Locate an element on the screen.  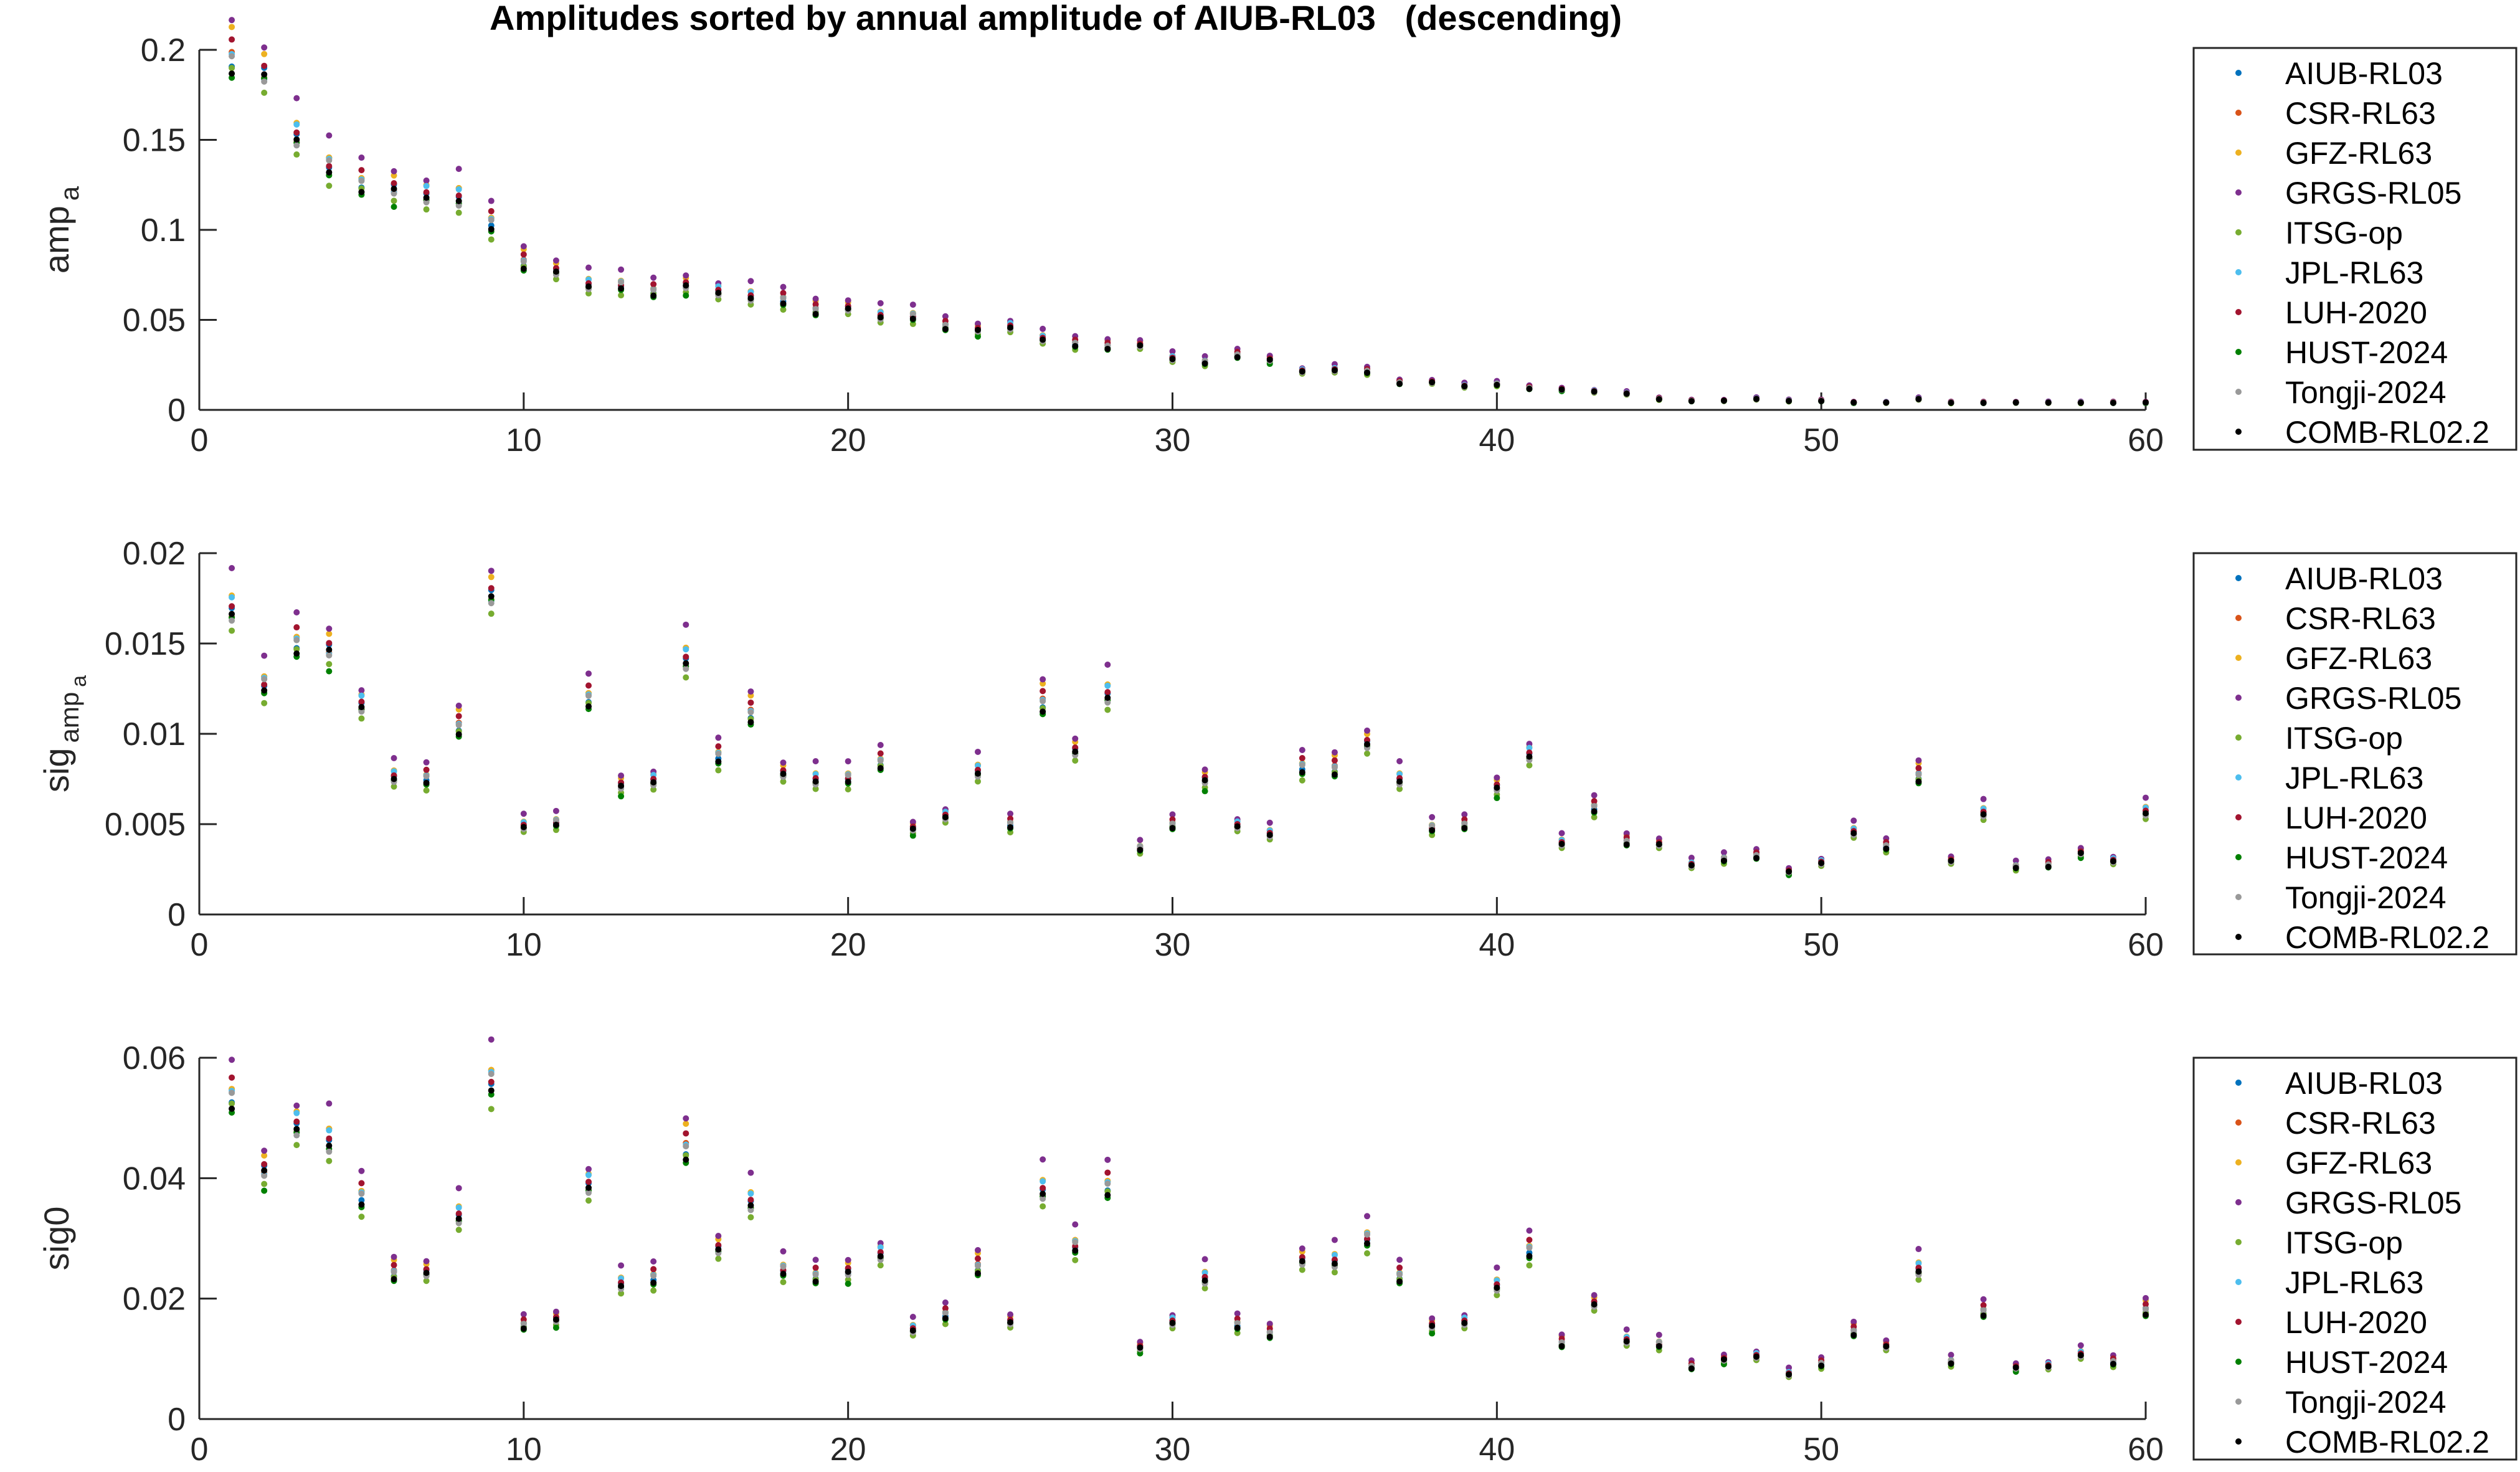
legend-label: LUH-2020 is located at coordinates (2356, 1322).